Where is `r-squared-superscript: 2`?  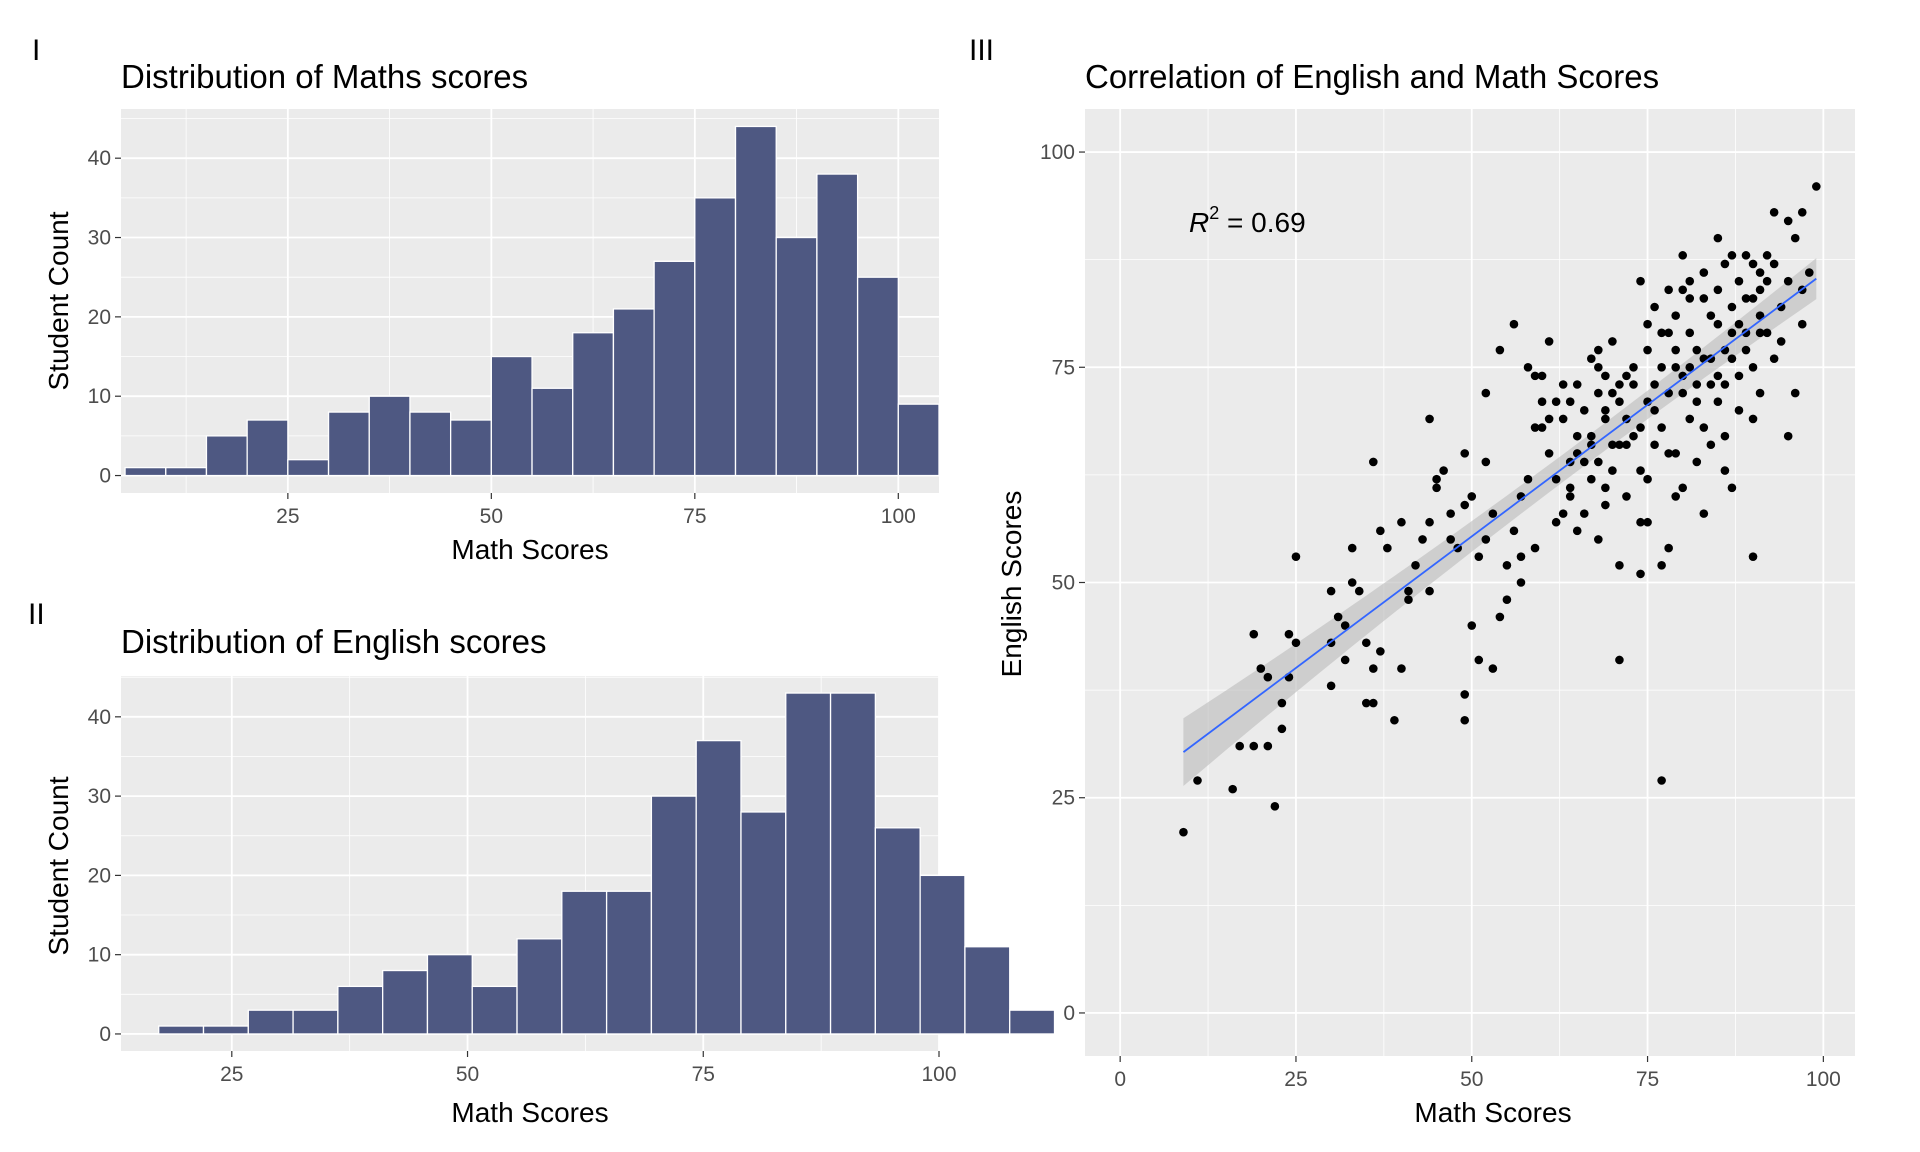
r-squared-superscript: 2 is located at coordinates (1214, 213).